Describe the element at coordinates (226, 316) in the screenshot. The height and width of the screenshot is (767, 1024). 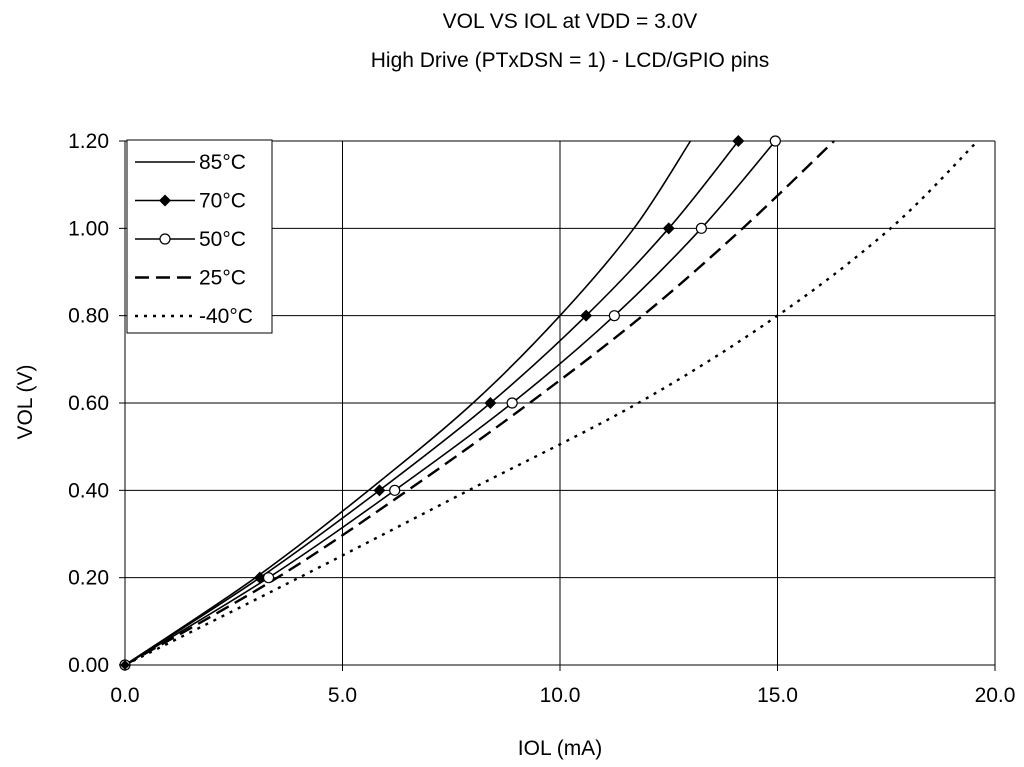
I see `legend-label-4: -40°C` at that location.